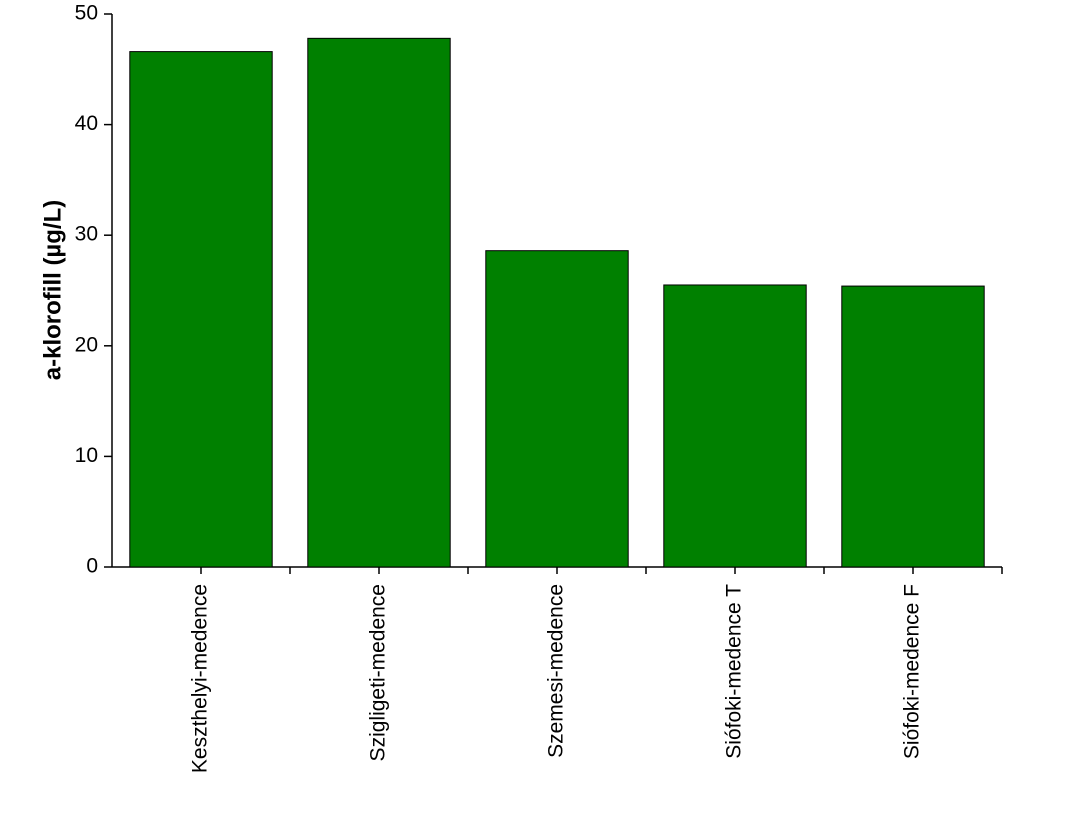 Image resolution: width=1072 pixels, height=821 pixels. I want to click on y-tick-label: 40, so click(86, 123).